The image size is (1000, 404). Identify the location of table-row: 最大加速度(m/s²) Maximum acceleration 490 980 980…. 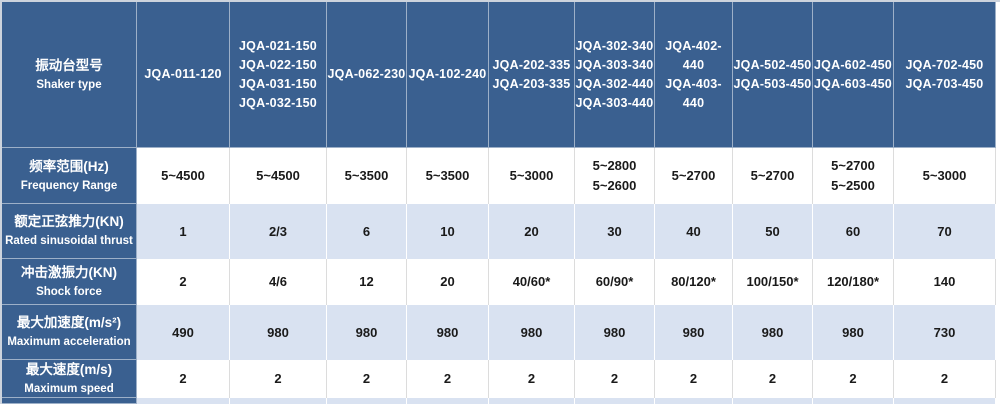
(501, 332).